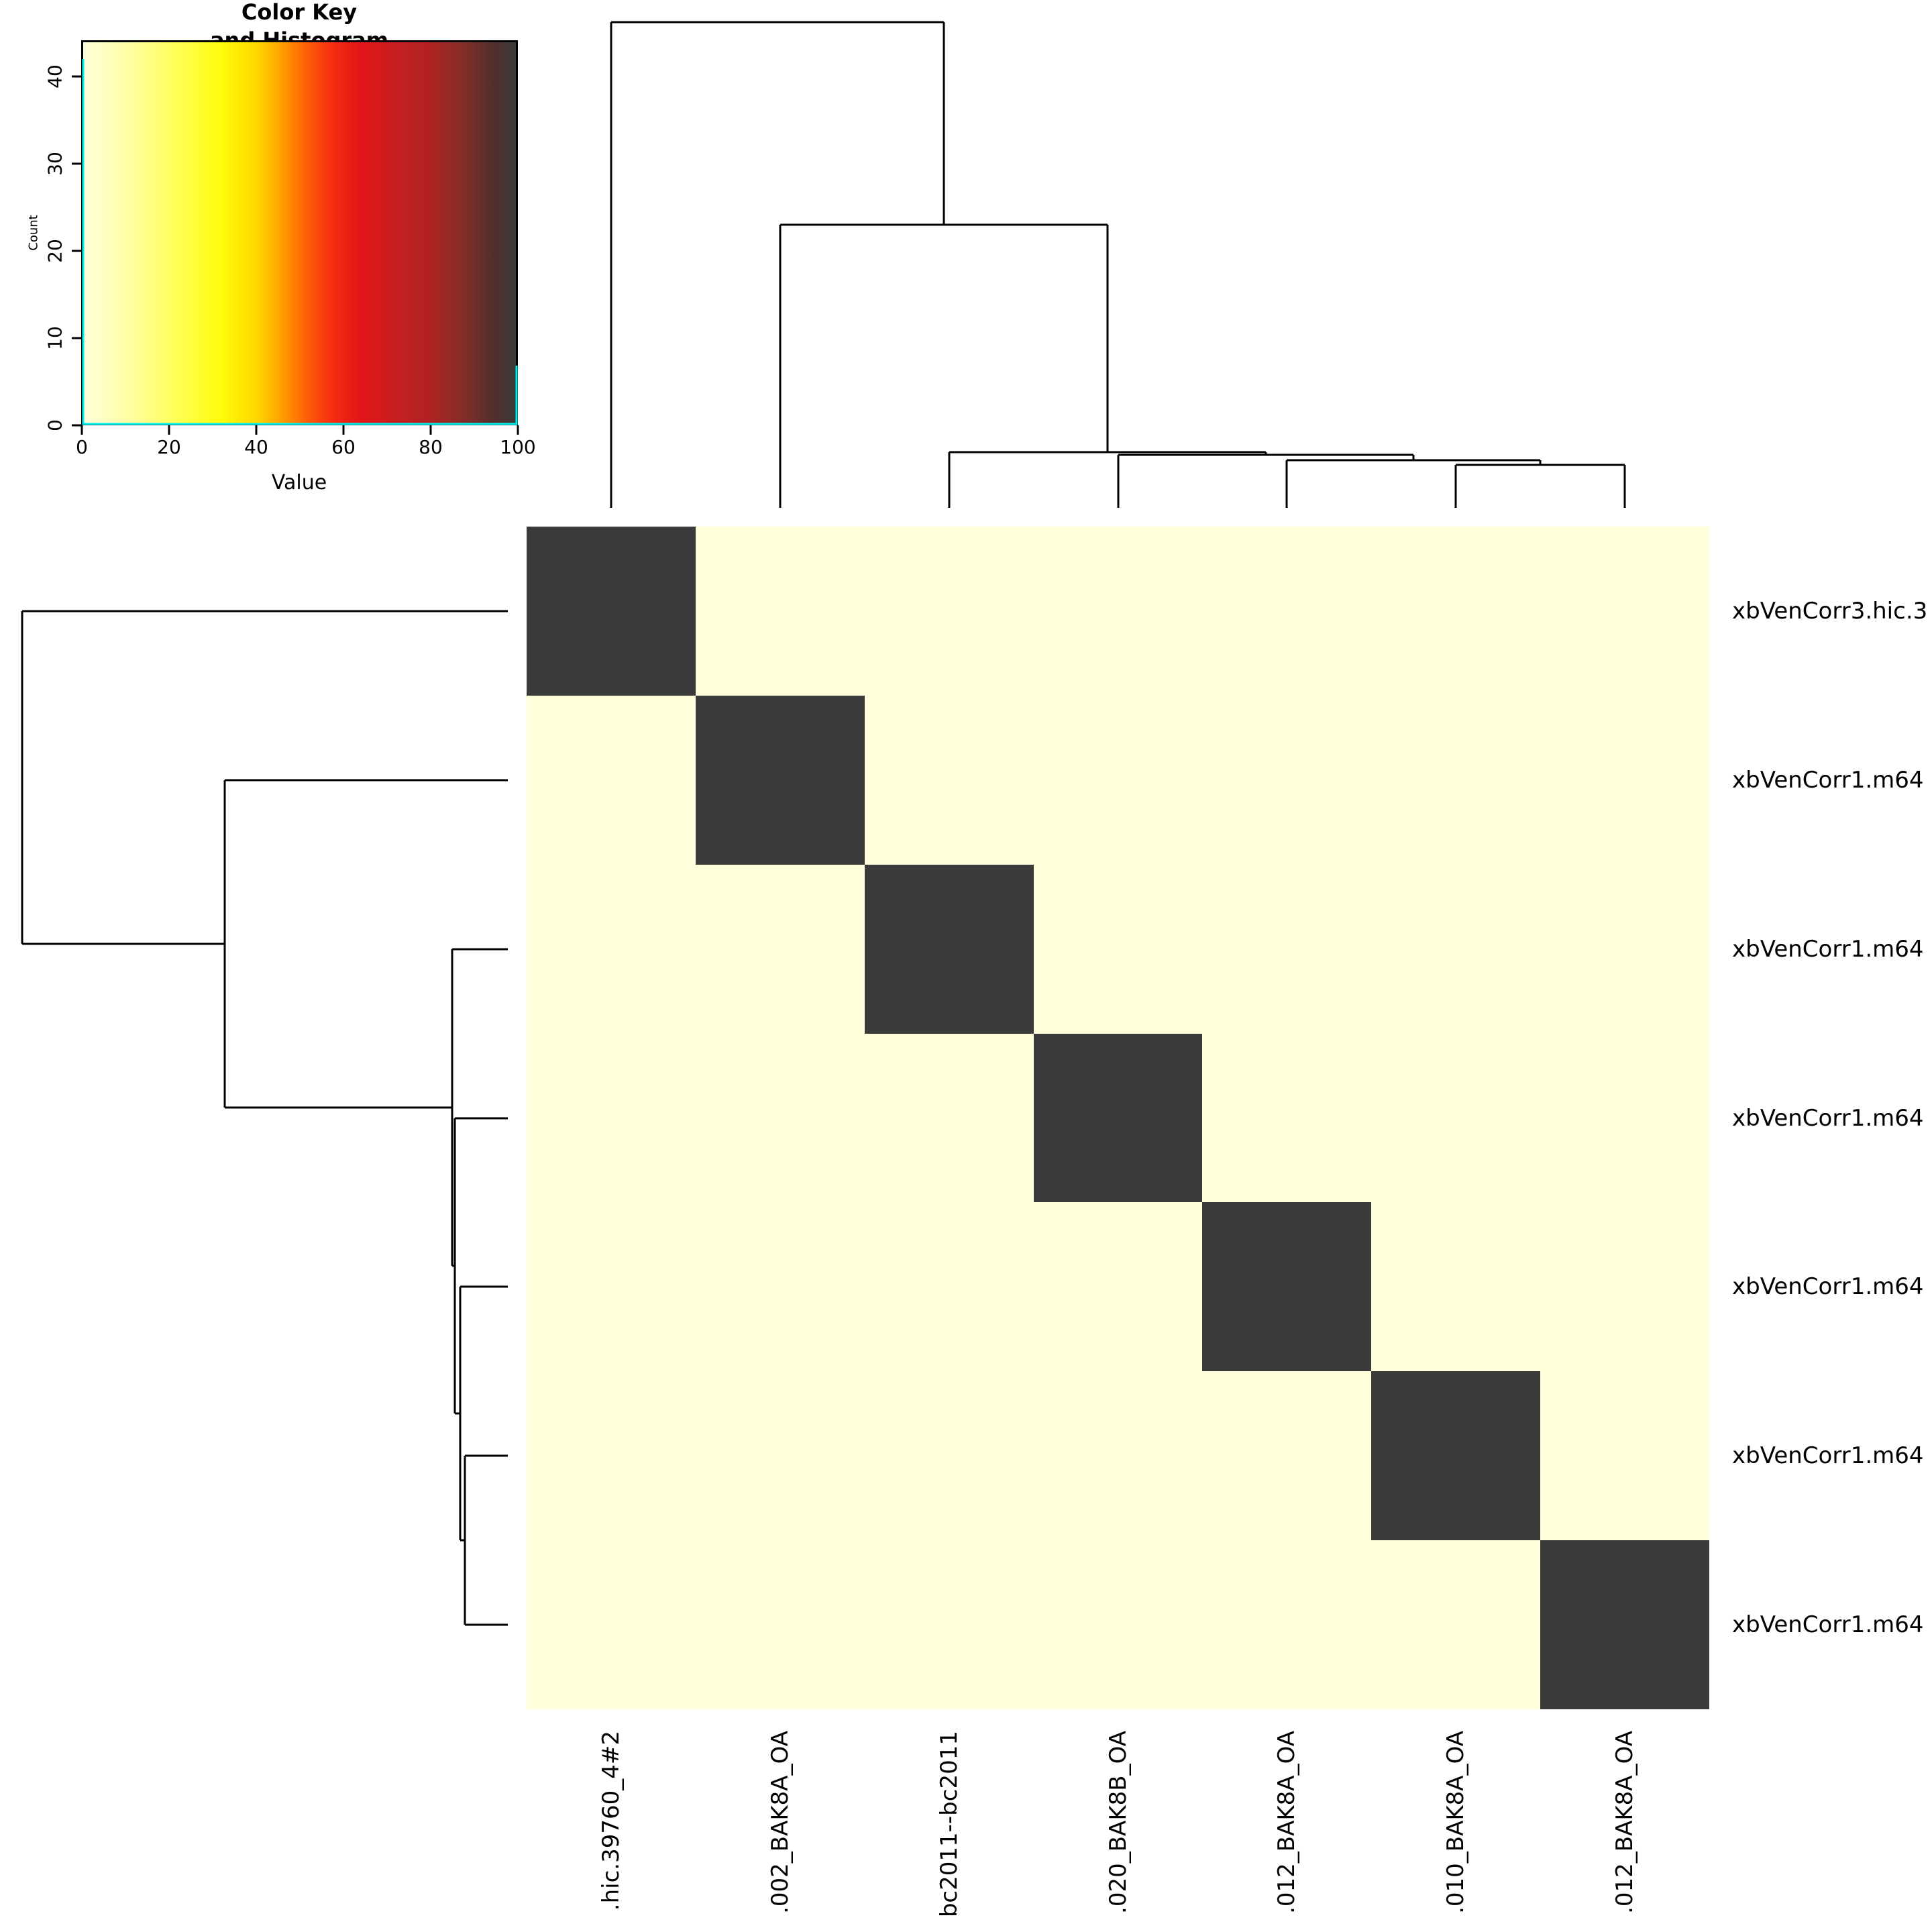 The width and height of the screenshot is (1932, 1932). Describe the element at coordinates (1830, 611) in the screenshot. I see `row-label: xbVenCorr3.hic.3` at that location.